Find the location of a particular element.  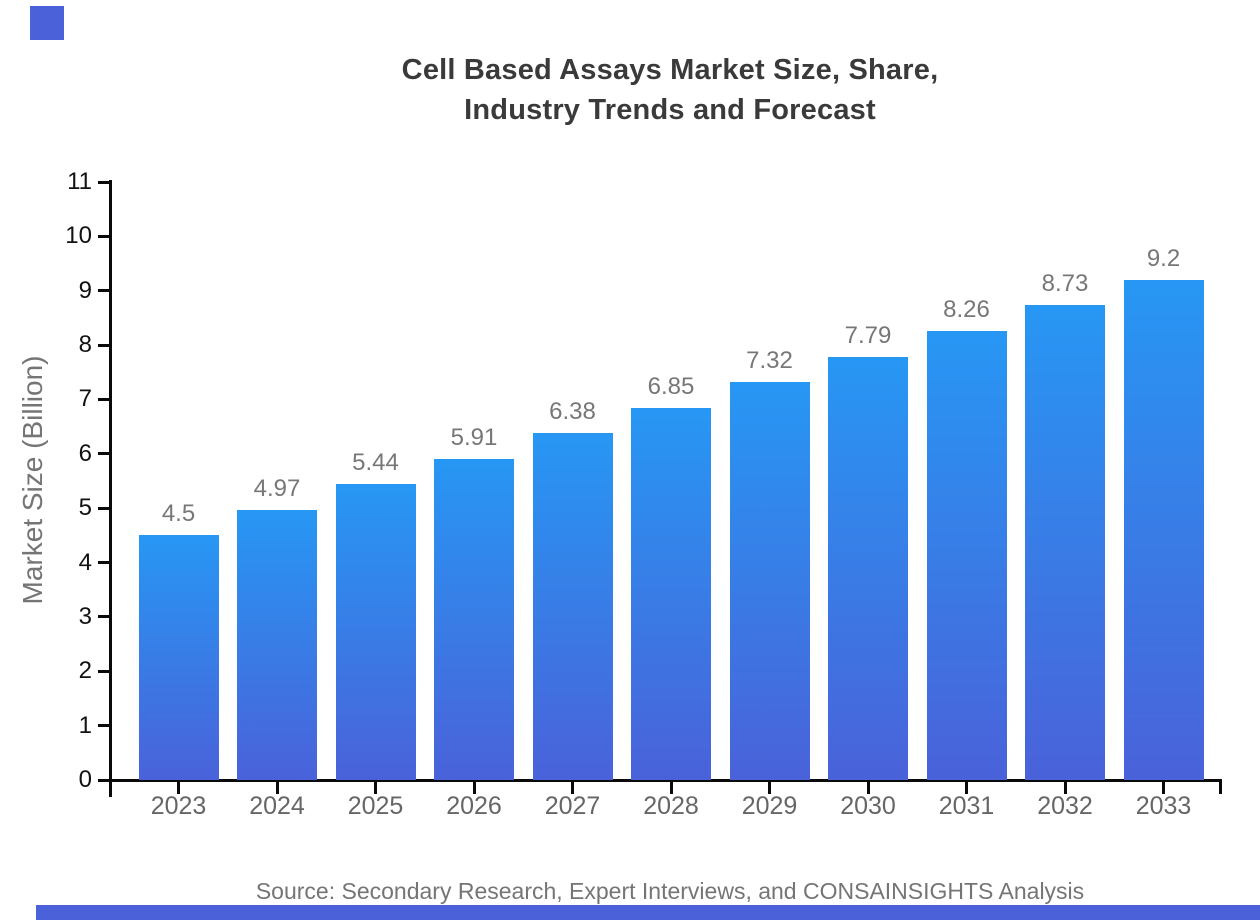

x-tick-label: 2033 is located at coordinates (1163, 806).